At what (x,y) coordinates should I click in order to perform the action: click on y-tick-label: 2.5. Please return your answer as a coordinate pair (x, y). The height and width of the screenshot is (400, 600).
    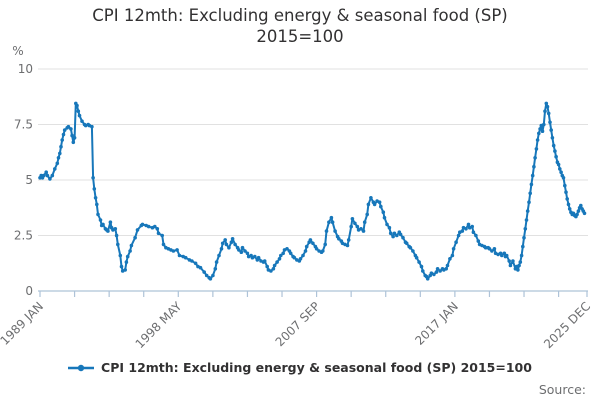
    Looking at the image, I should click on (23, 236).